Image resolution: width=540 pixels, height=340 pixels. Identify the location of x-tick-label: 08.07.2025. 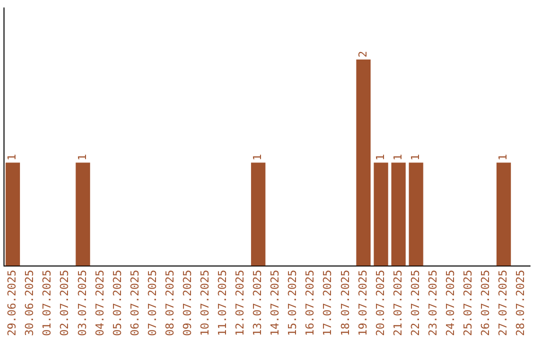
(169, 303).